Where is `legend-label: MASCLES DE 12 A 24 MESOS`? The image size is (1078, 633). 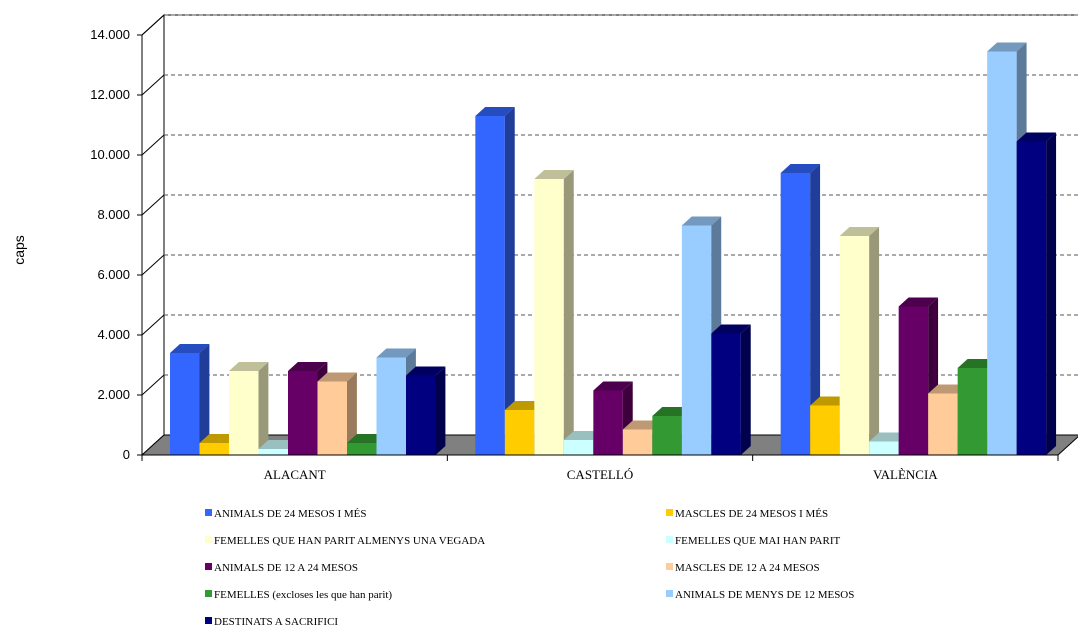
legend-label: MASCLES DE 12 A 24 MESOS is located at coordinates (747, 568).